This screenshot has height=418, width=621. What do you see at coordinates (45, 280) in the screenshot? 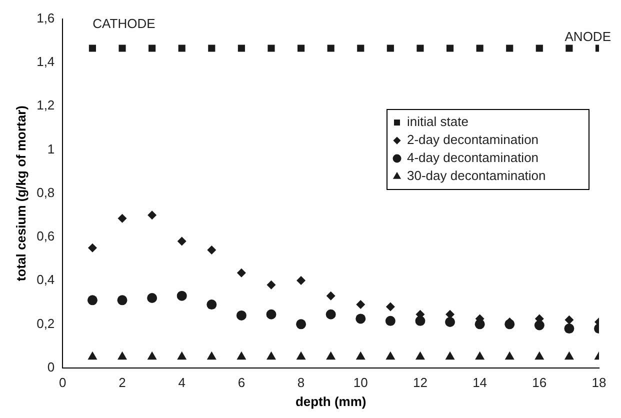
I see `y-tick-label: 0,4` at bounding box center [45, 280].